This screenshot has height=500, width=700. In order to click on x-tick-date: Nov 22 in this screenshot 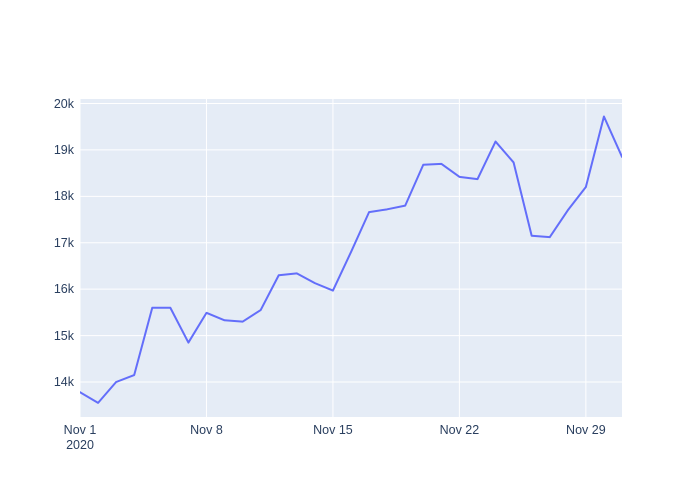, I will do `click(459, 430)`.